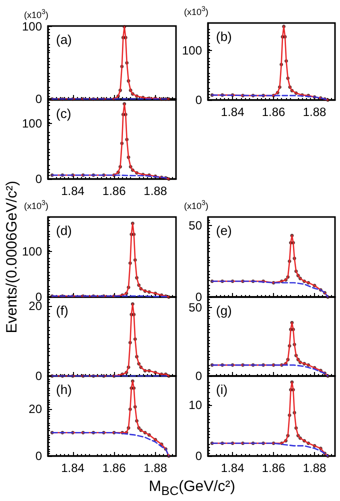  What do you see at coordinates (64, 113) in the screenshot?
I see `annotation: (c)` at bounding box center [64, 113].